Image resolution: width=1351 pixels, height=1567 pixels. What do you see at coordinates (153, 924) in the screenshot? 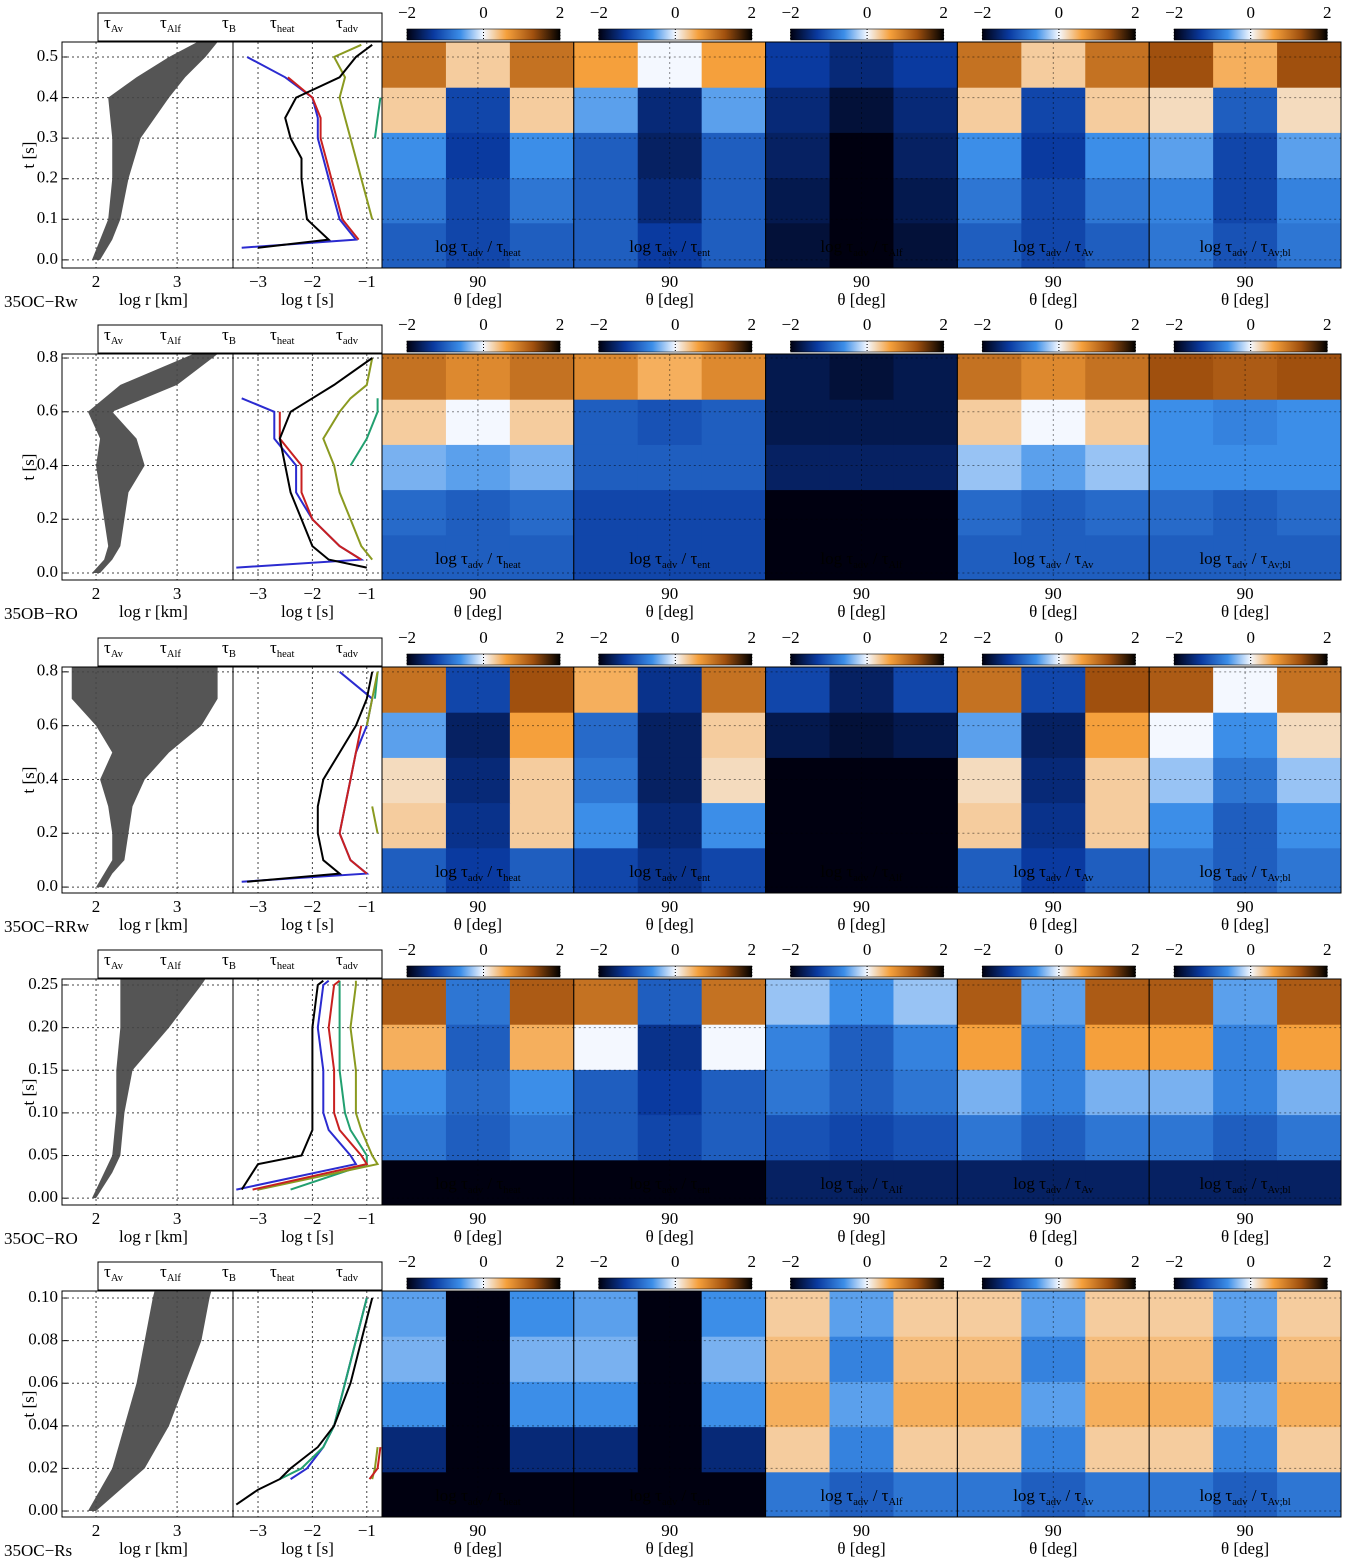
I see `x-axis-label: log r [km]` at bounding box center [153, 924].